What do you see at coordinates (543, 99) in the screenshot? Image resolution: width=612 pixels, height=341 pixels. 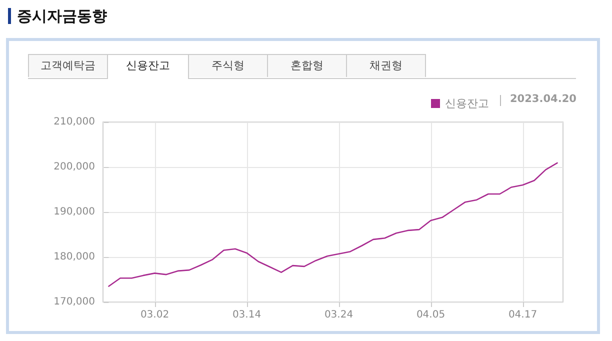 I see `text: 2023.04.20` at bounding box center [543, 99].